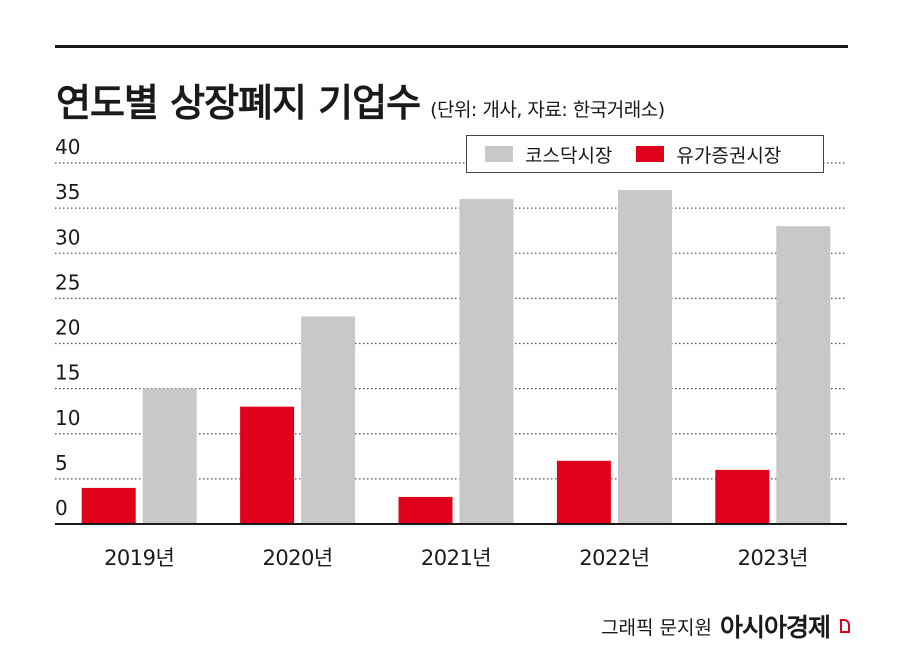  What do you see at coordinates (499, 154) in the screenshot?
I see `legend-swatch-kosdaq` at bounding box center [499, 154].